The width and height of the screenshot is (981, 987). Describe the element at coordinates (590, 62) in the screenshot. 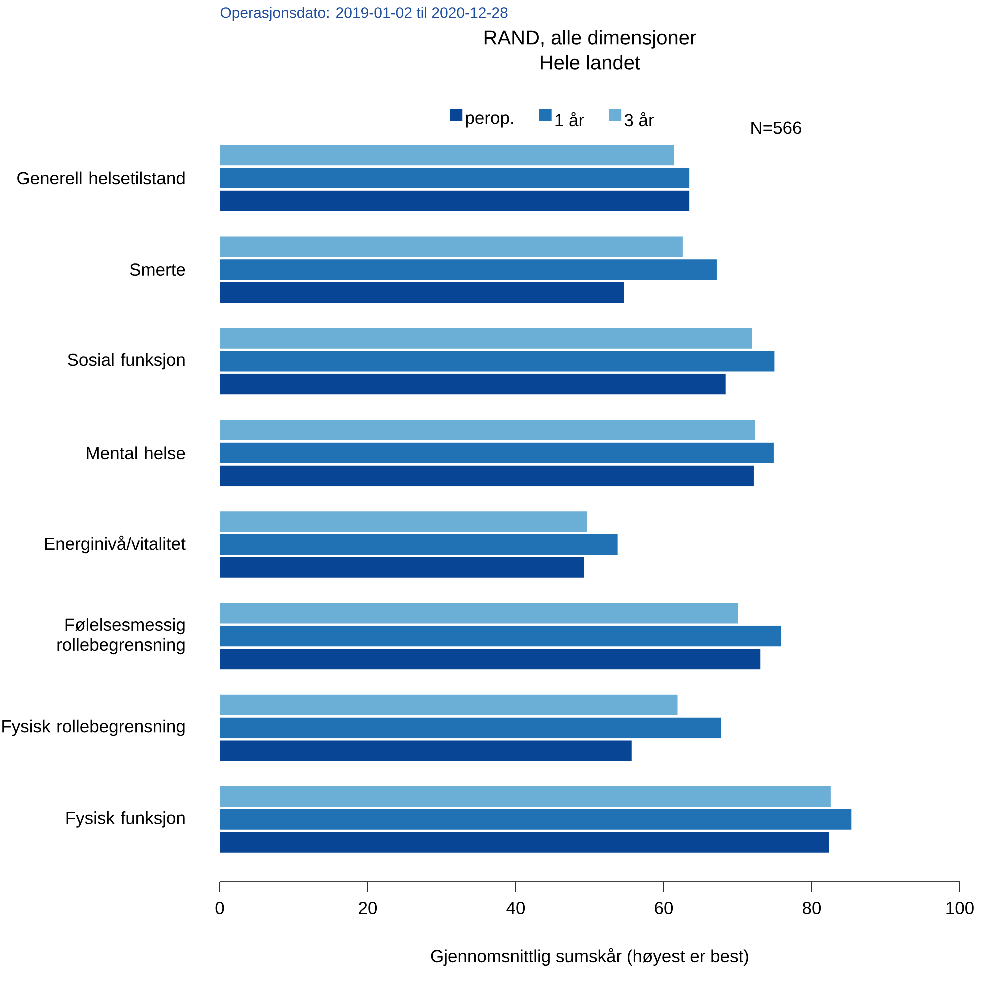

I see `chart-subtitle: Hele landet` at that location.